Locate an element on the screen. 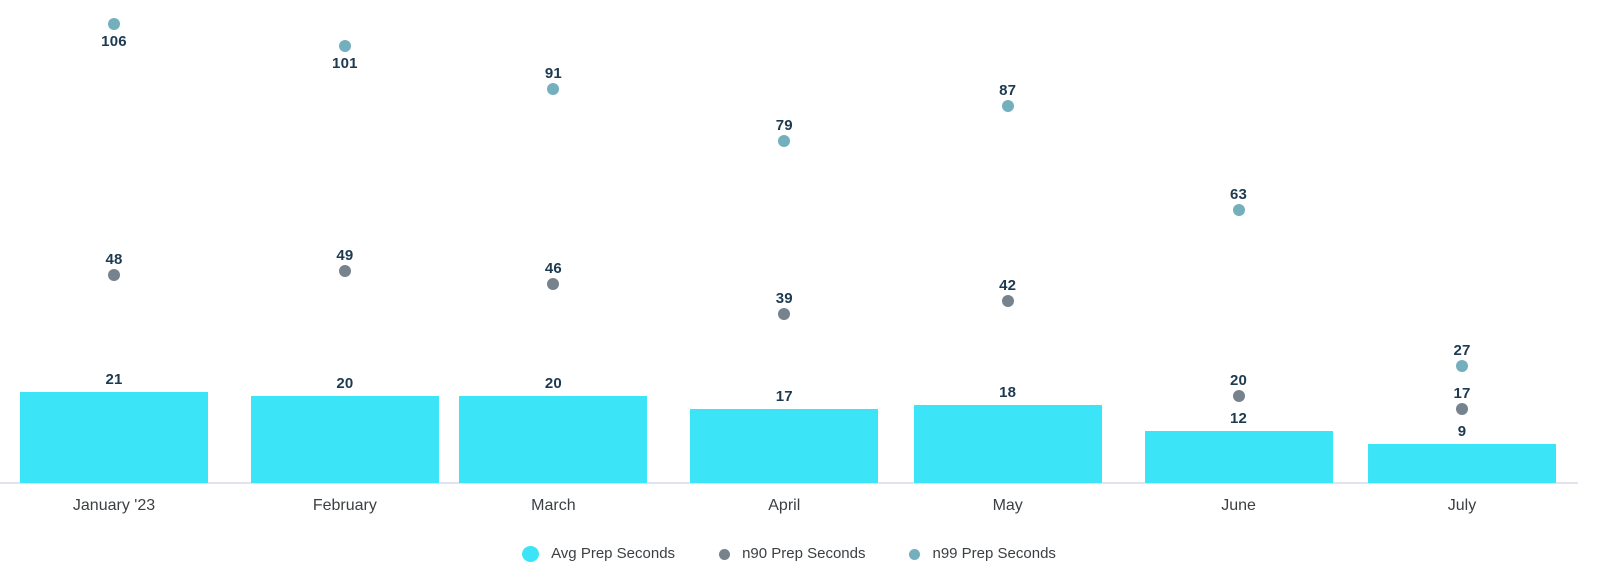  legend-label-avg-prep-seconds: Avg Prep Seconds is located at coordinates (613, 553).